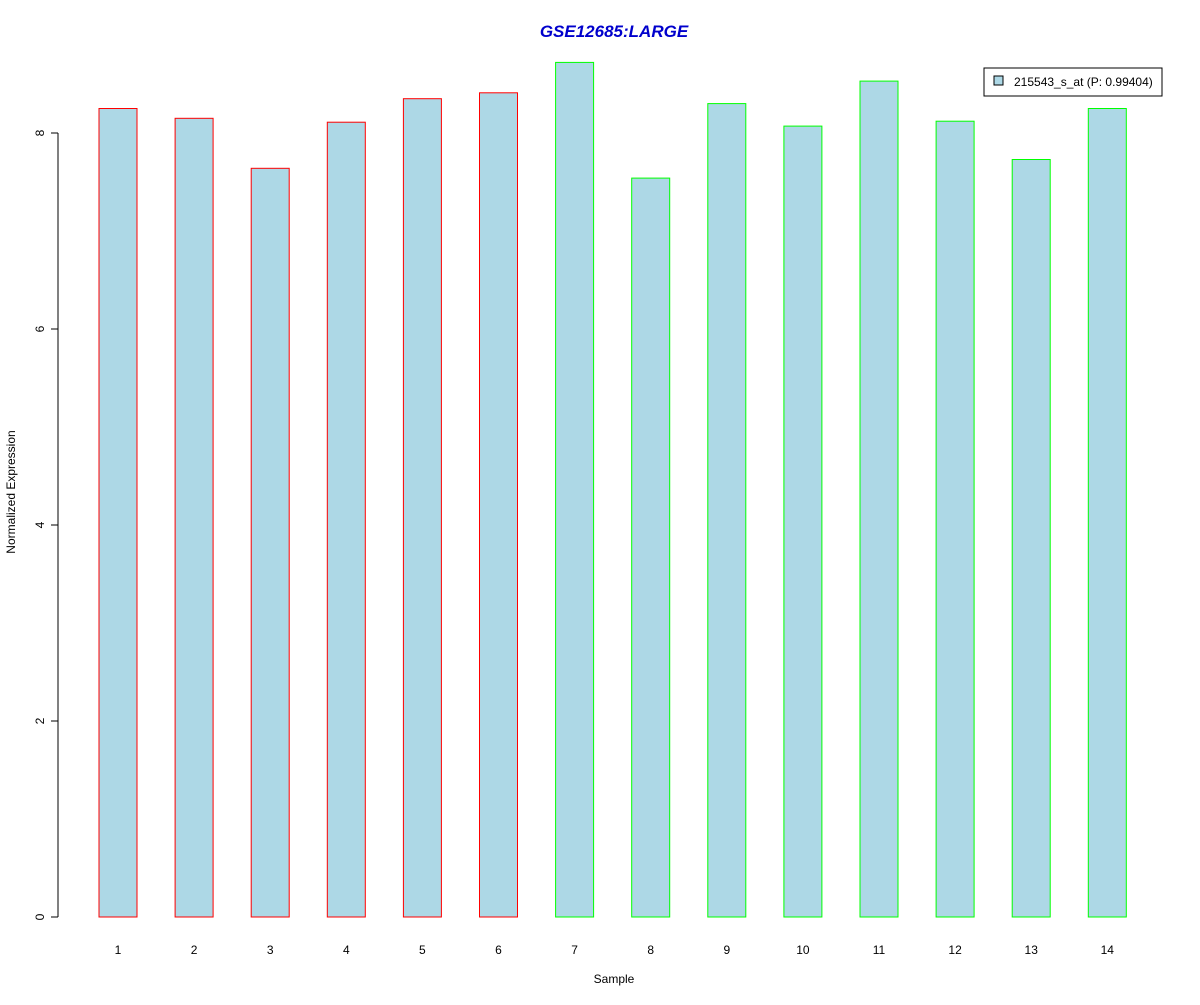  What do you see at coordinates (955, 950) in the screenshot?
I see `x-tick-label: 12` at bounding box center [955, 950].